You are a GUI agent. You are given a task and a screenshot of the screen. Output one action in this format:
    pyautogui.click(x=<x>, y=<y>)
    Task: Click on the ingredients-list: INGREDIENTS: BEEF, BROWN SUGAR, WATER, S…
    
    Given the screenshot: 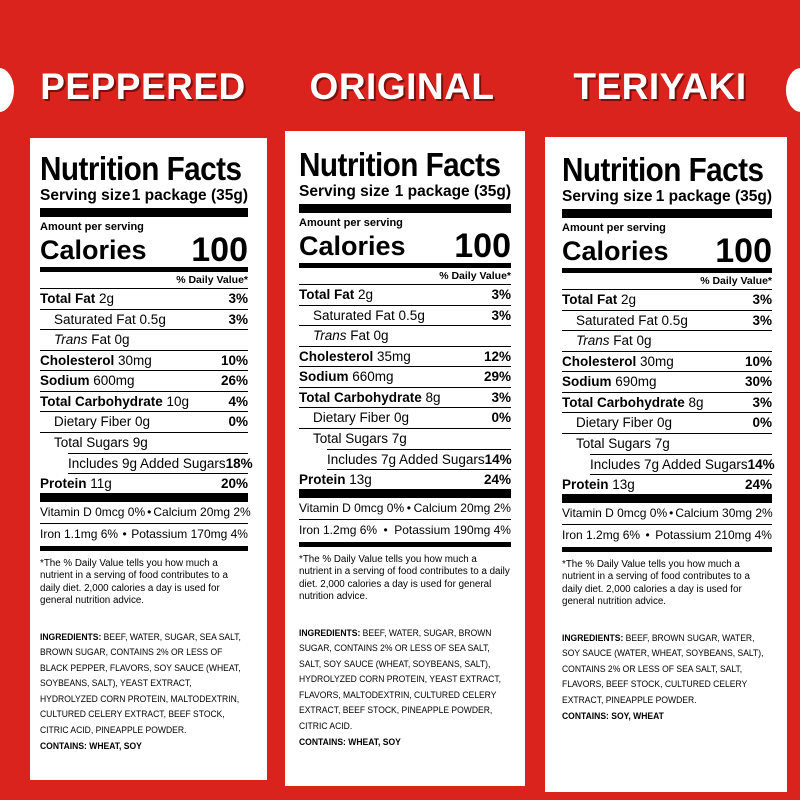 What is the action you would take?
    pyautogui.click(x=666, y=670)
    